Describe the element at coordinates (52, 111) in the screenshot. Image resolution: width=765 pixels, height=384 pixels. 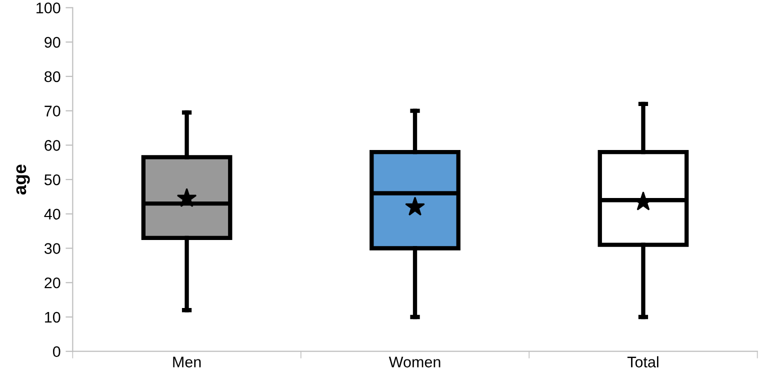
I see `y-tick-label: 70` at that location.